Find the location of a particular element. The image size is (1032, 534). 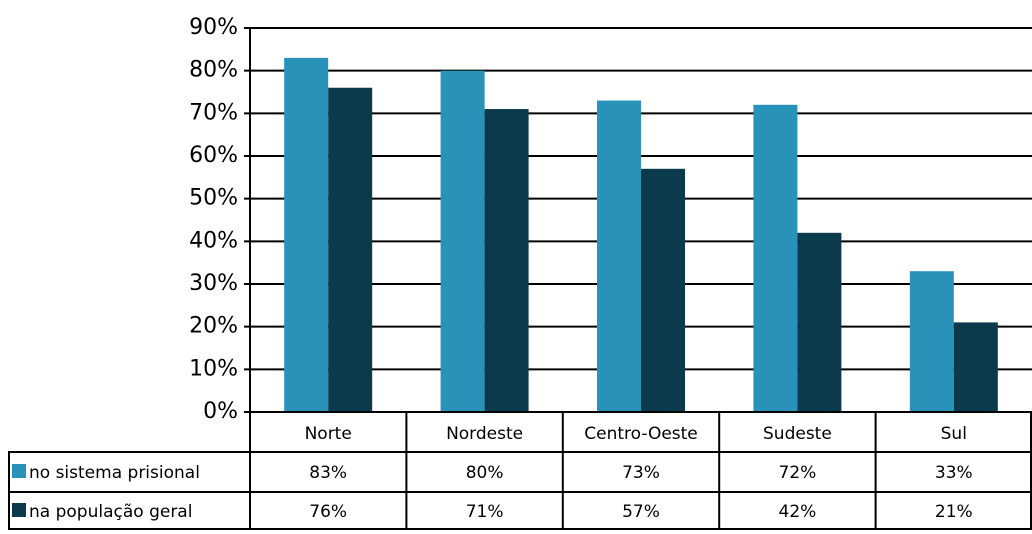

table-value: 71% is located at coordinates (485, 512).